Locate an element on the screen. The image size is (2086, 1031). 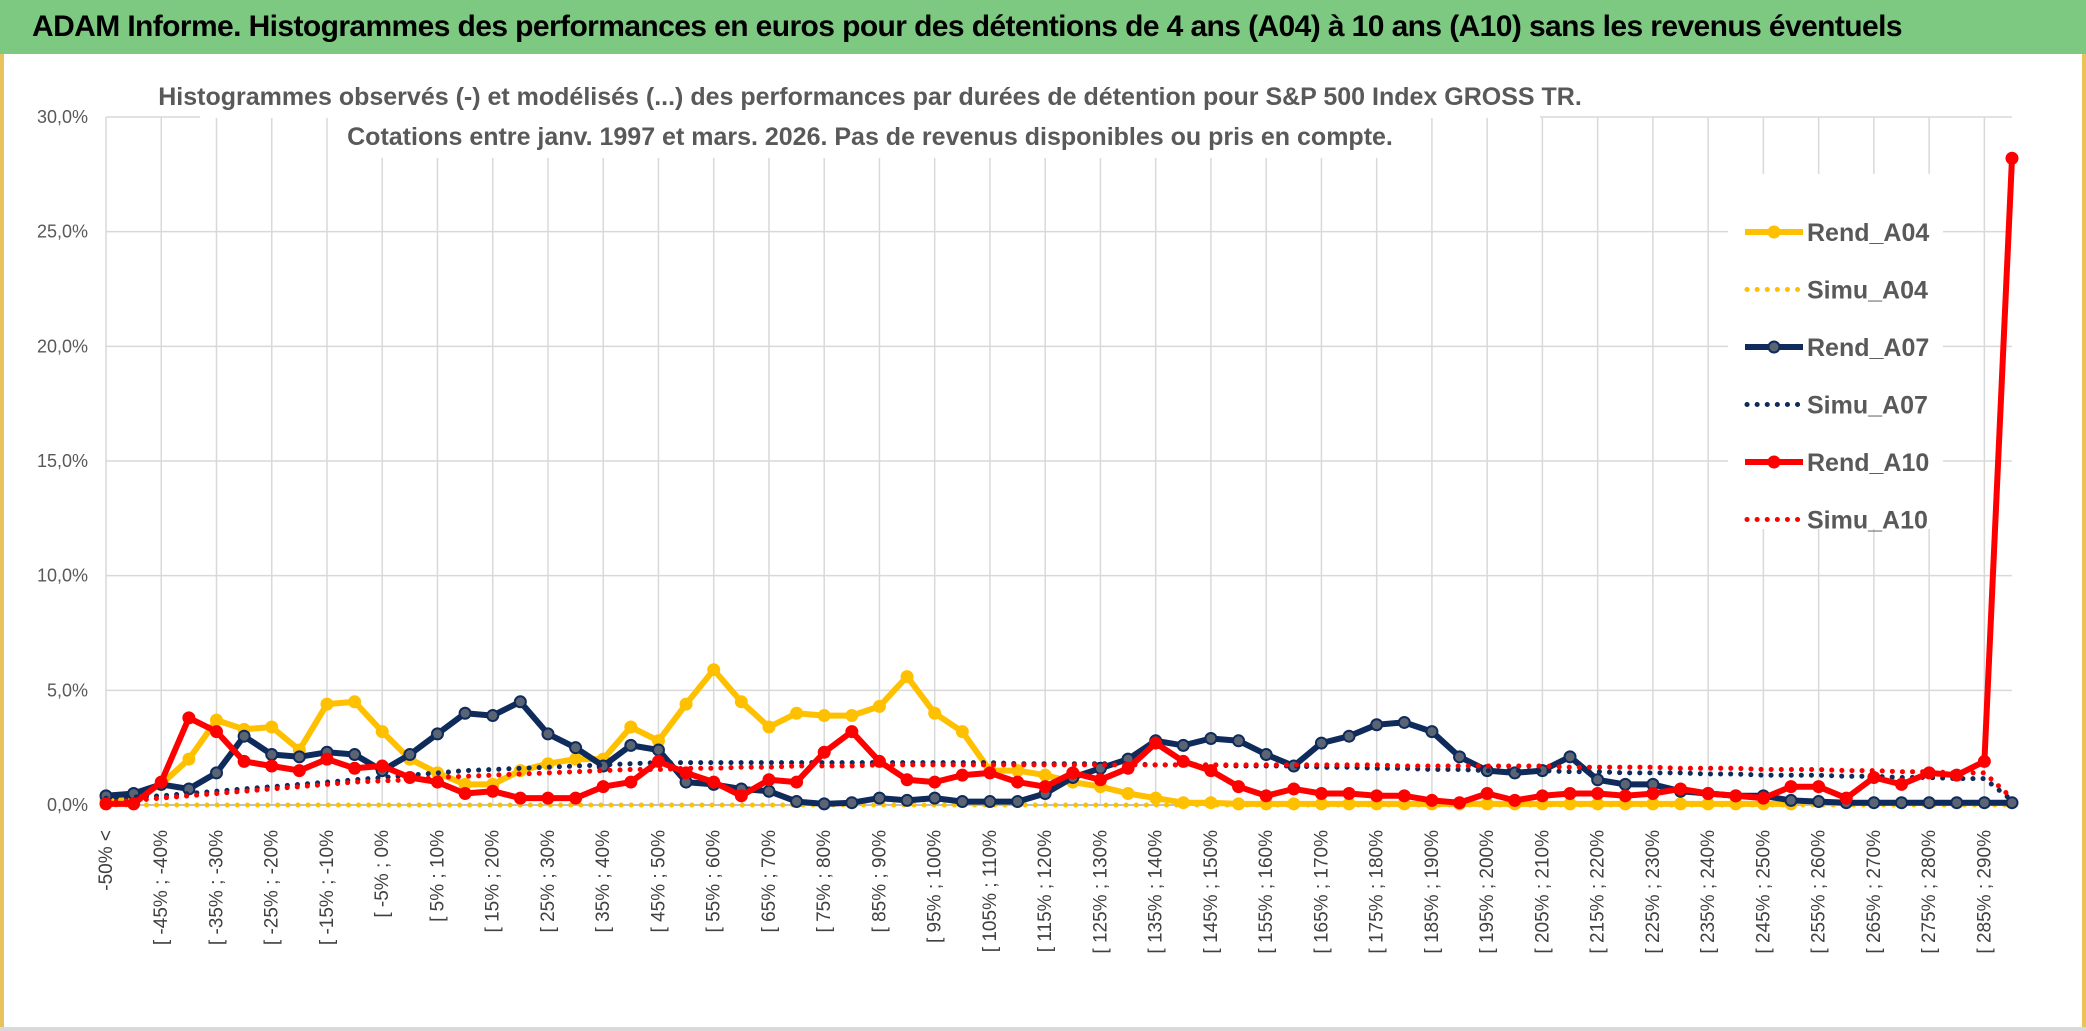
legend-label: Simu_A10 is located at coordinates (1867, 521).